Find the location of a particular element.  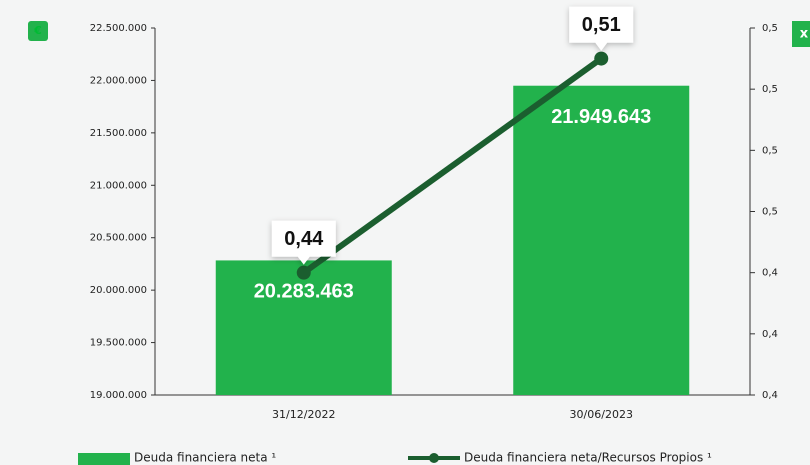

y-tick-label: 21.500.000 is located at coordinates (118, 133).